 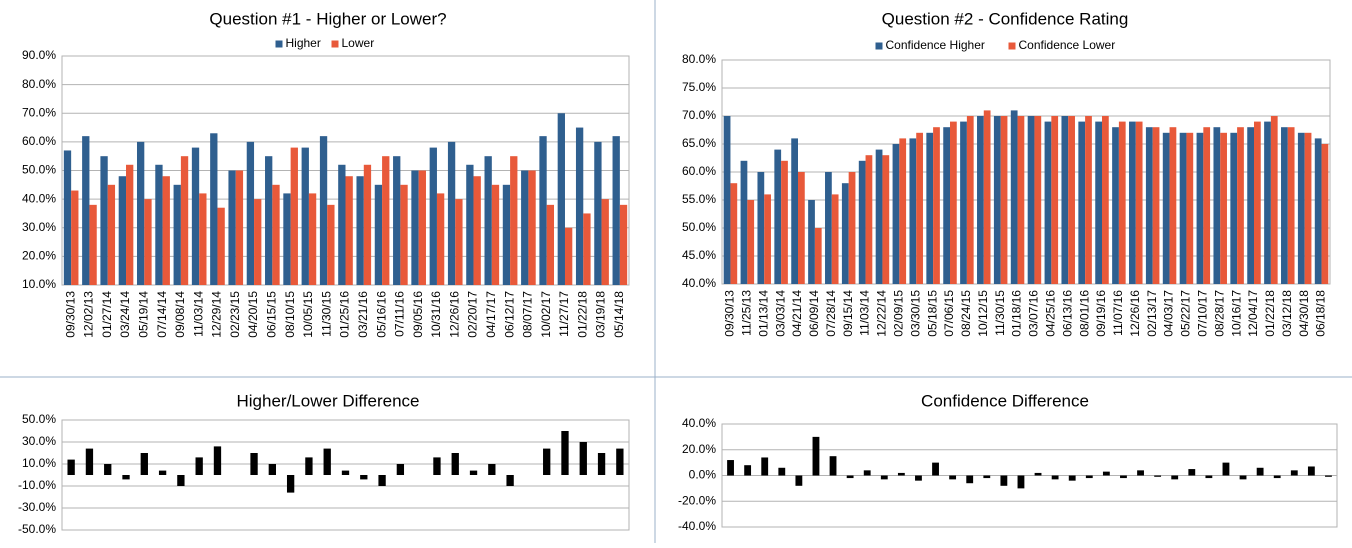 What do you see at coordinates (143, 314) in the screenshot?
I see `x-tick-label: 05/19/14` at bounding box center [143, 314].